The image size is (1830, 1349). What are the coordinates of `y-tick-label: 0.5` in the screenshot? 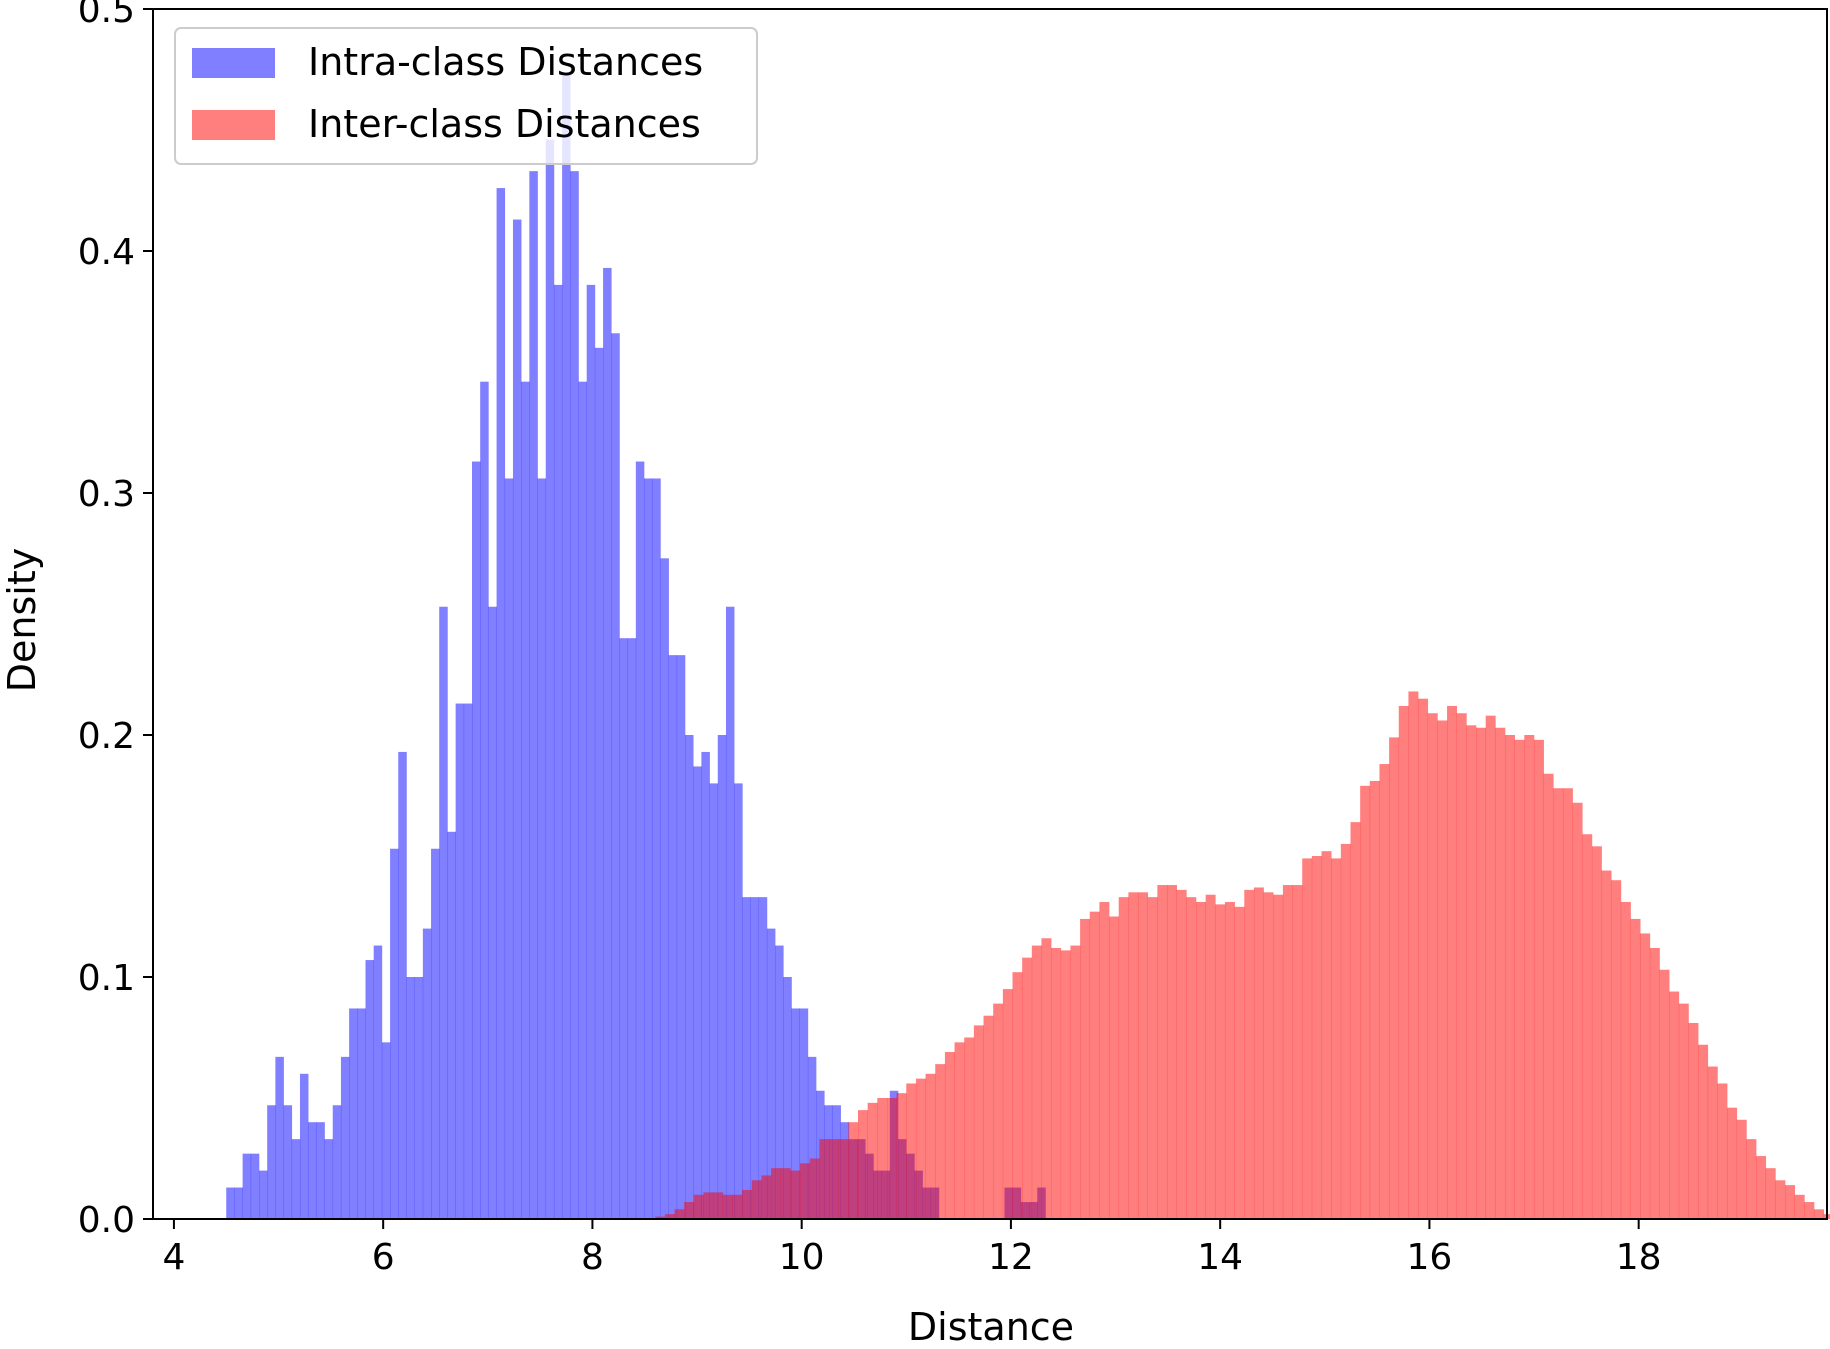 It's located at (106, 15).